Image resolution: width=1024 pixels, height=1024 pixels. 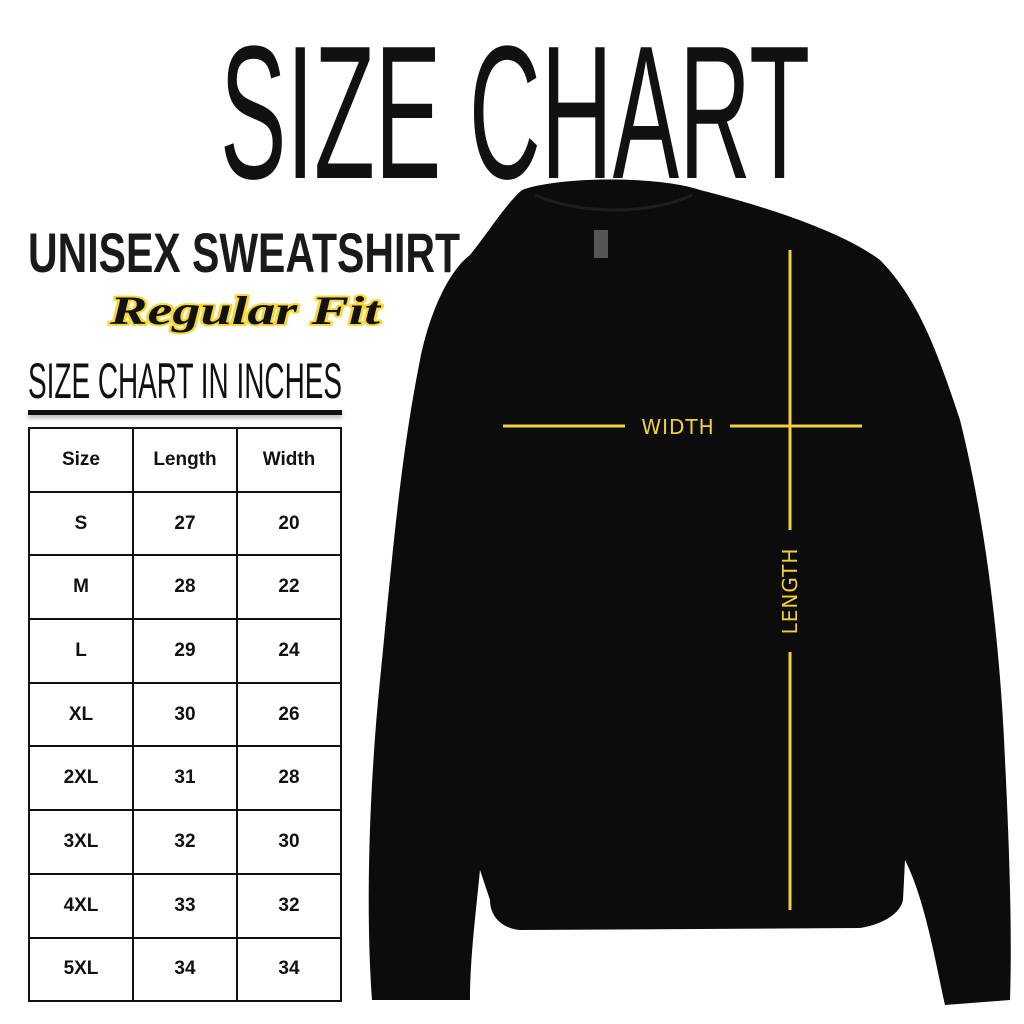 I want to click on length-cell: 31, so click(x=185, y=778).